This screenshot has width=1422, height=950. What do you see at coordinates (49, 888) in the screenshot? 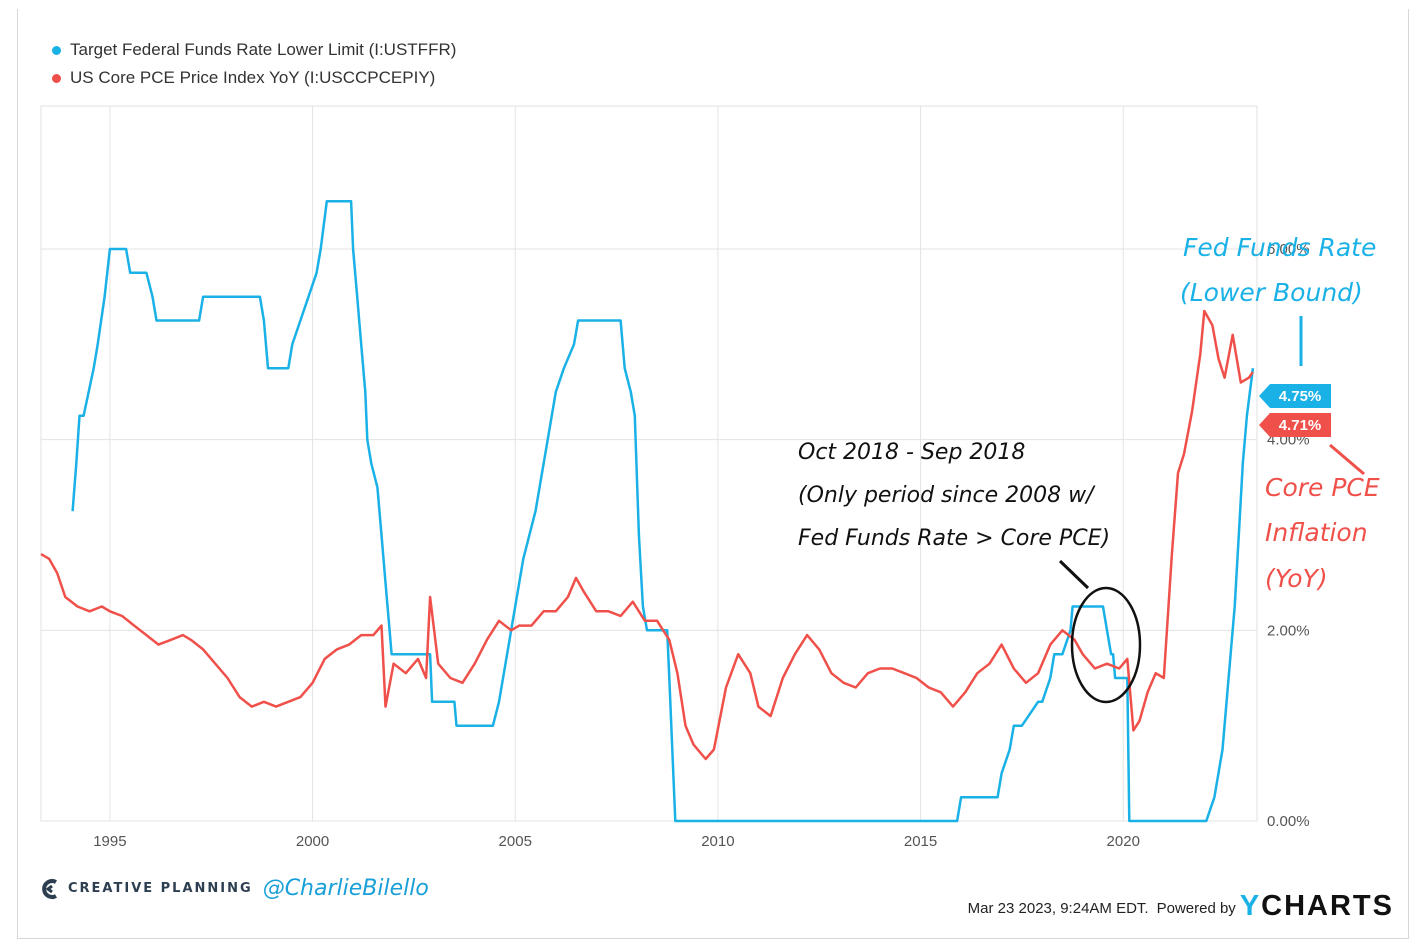
I see `creative-planning-logo-icon` at bounding box center [49, 888].